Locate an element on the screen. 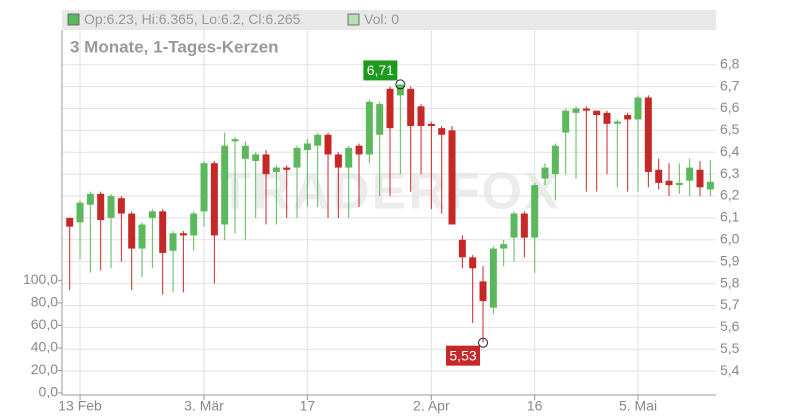 The width and height of the screenshot is (800, 420). header-bar is located at coordinates (389, 20).